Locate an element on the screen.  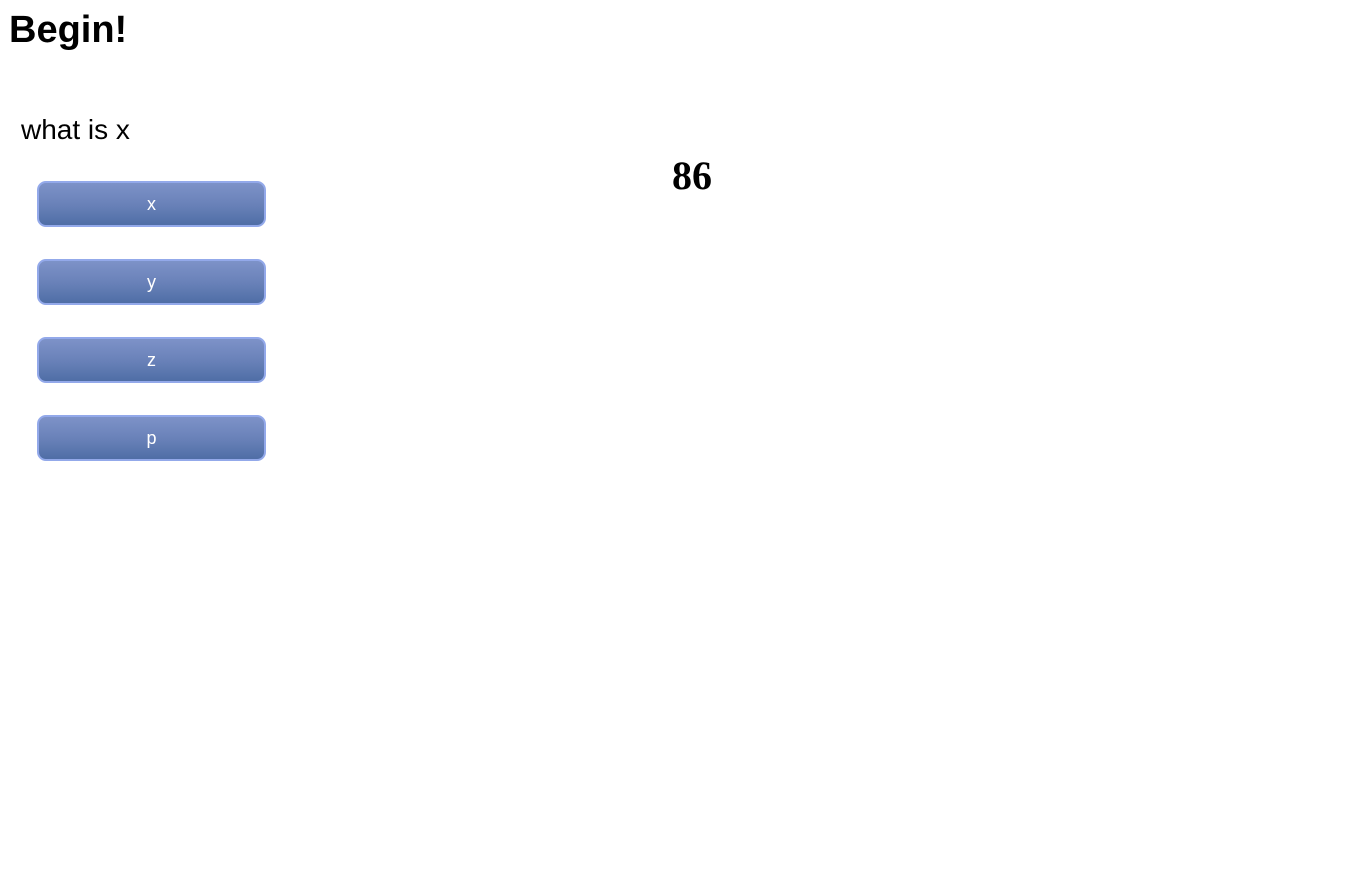
answer-options: x y z p is located at coordinates (151, 337).